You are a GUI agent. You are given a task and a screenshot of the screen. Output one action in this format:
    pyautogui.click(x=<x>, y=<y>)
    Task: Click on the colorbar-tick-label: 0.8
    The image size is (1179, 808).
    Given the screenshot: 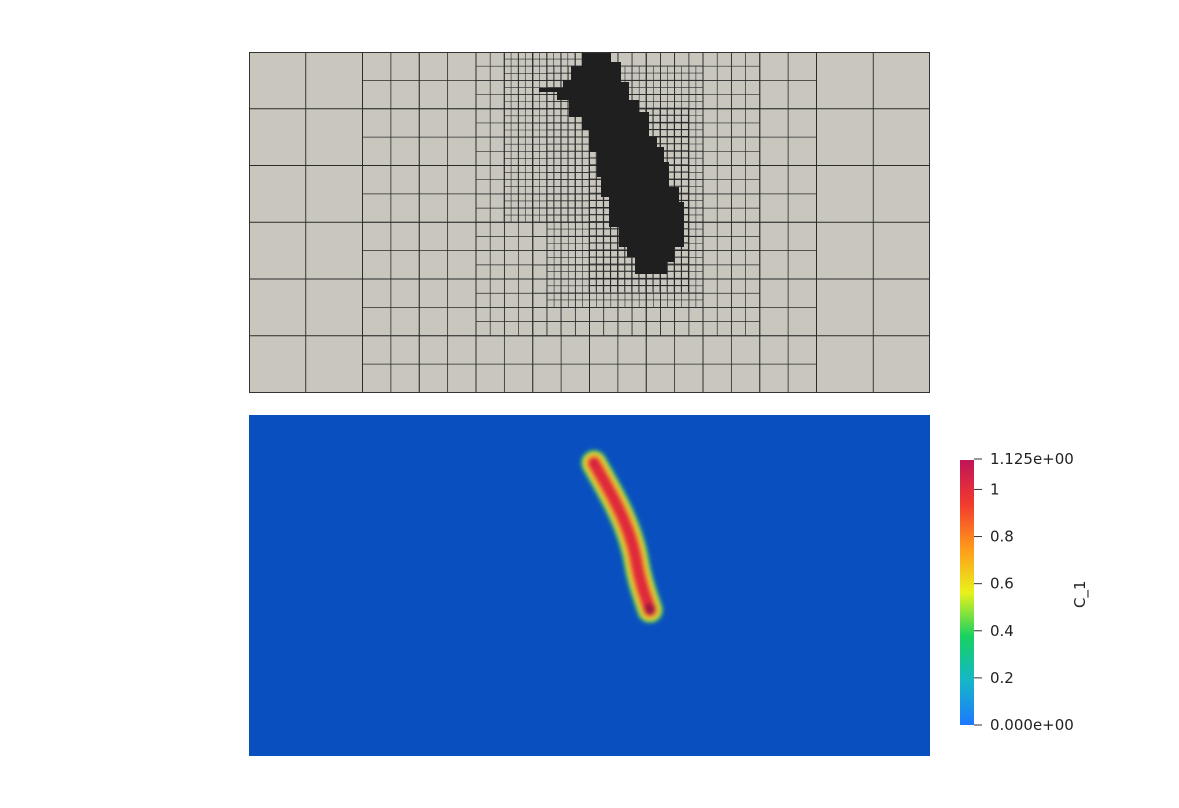 What is the action you would take?
    pyautogui.click(x=1002, y=537)
    